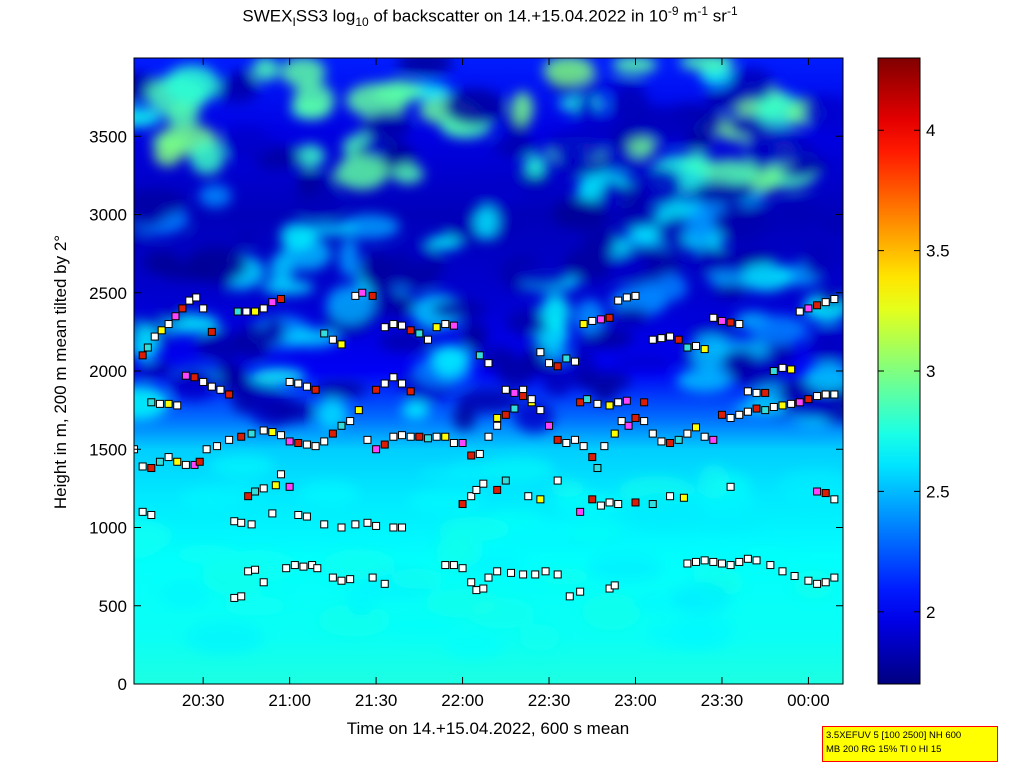 The width and height of the screenshot is (1023, 767). I want to click on colorbar-tick-label: 2, so click(930, 612).